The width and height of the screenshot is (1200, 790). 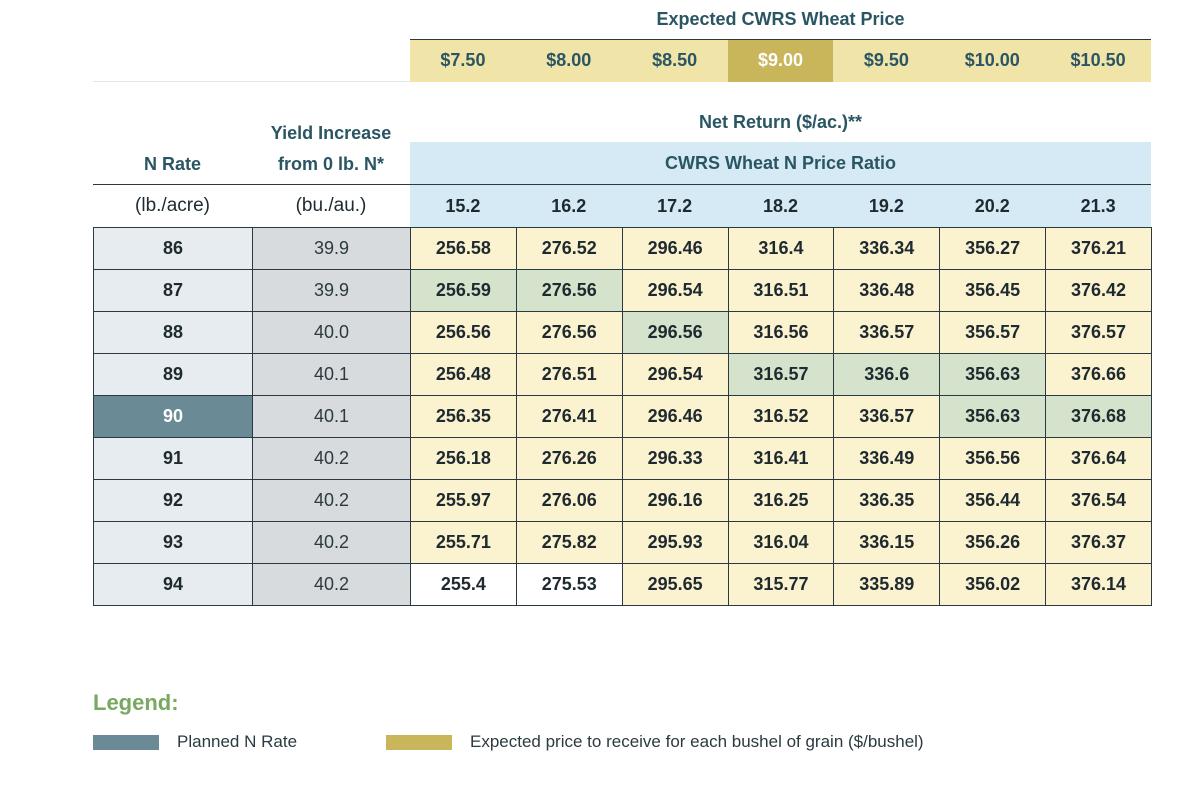 What do you see at coordinates (463, 61) in the screenshot?
I see `price-cell: $7.50` at bounding box center [463, 61].